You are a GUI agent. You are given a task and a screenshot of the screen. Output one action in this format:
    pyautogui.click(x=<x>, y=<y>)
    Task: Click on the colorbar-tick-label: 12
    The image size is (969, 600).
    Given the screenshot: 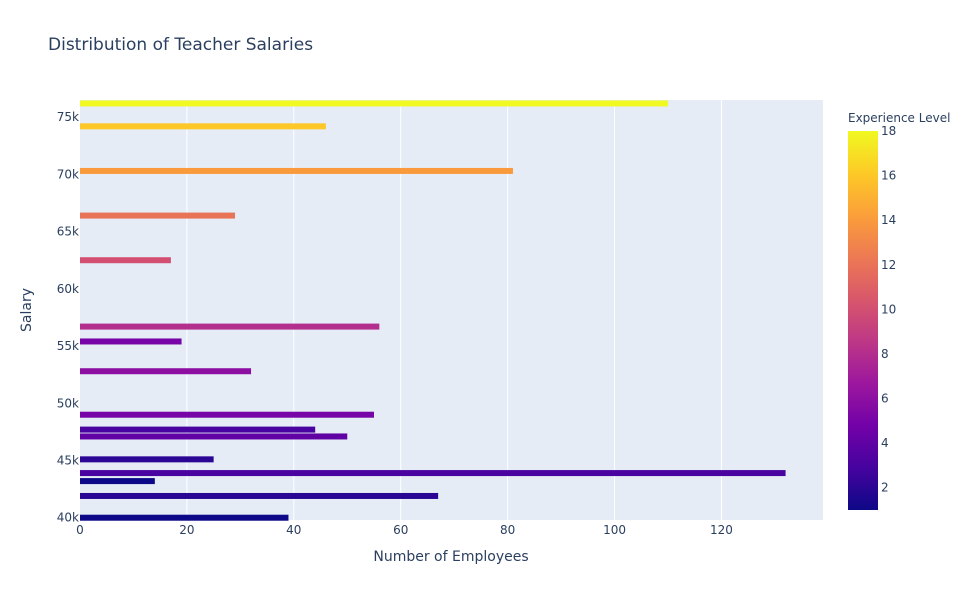 What is the action you would take?
    pyautogui.click(x=888, y=265)
    